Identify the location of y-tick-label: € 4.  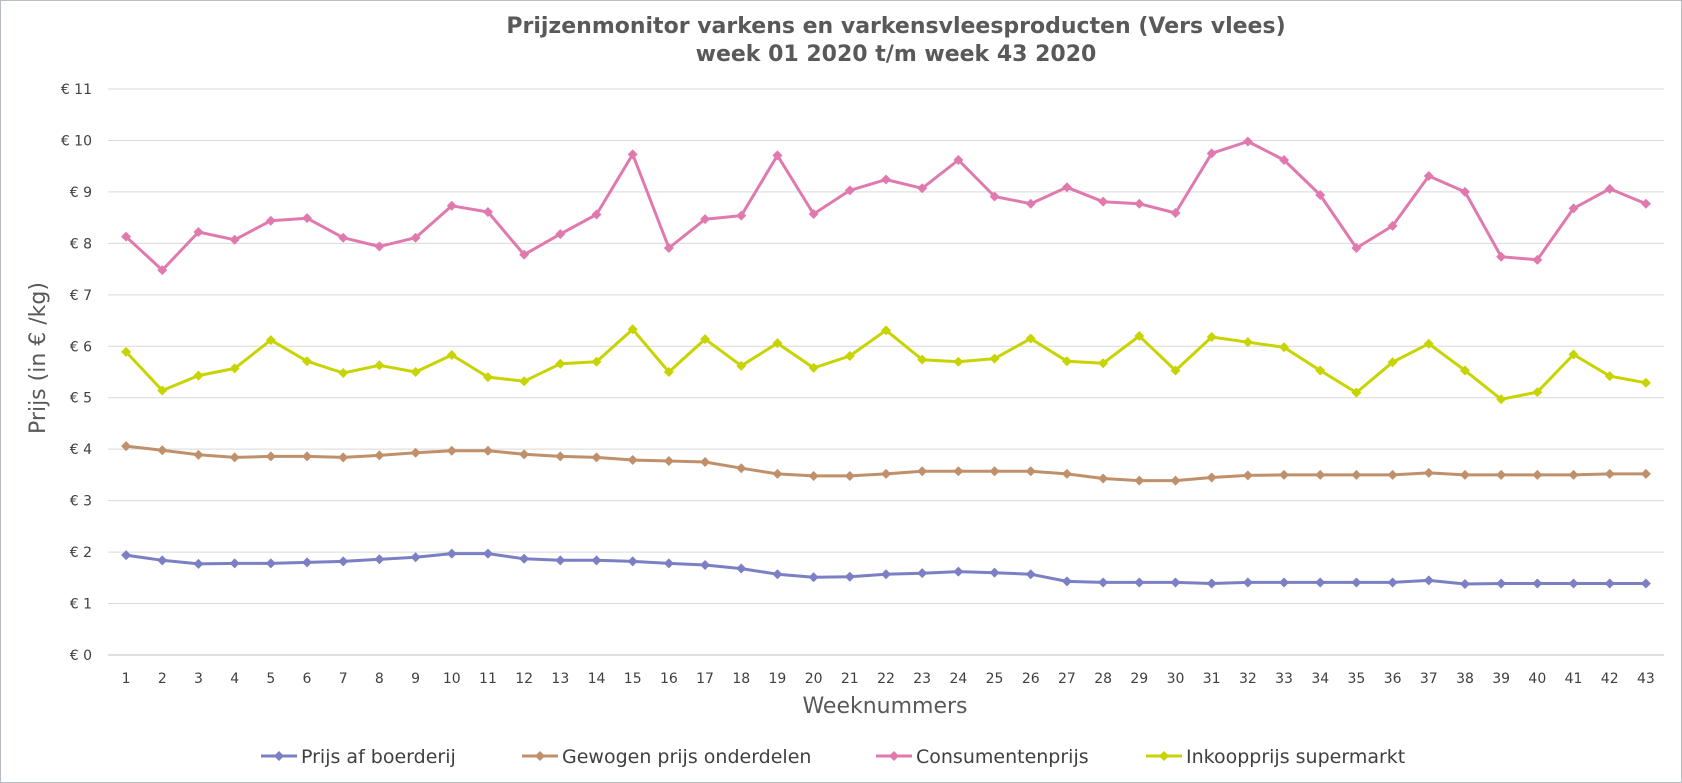
(81, 450).